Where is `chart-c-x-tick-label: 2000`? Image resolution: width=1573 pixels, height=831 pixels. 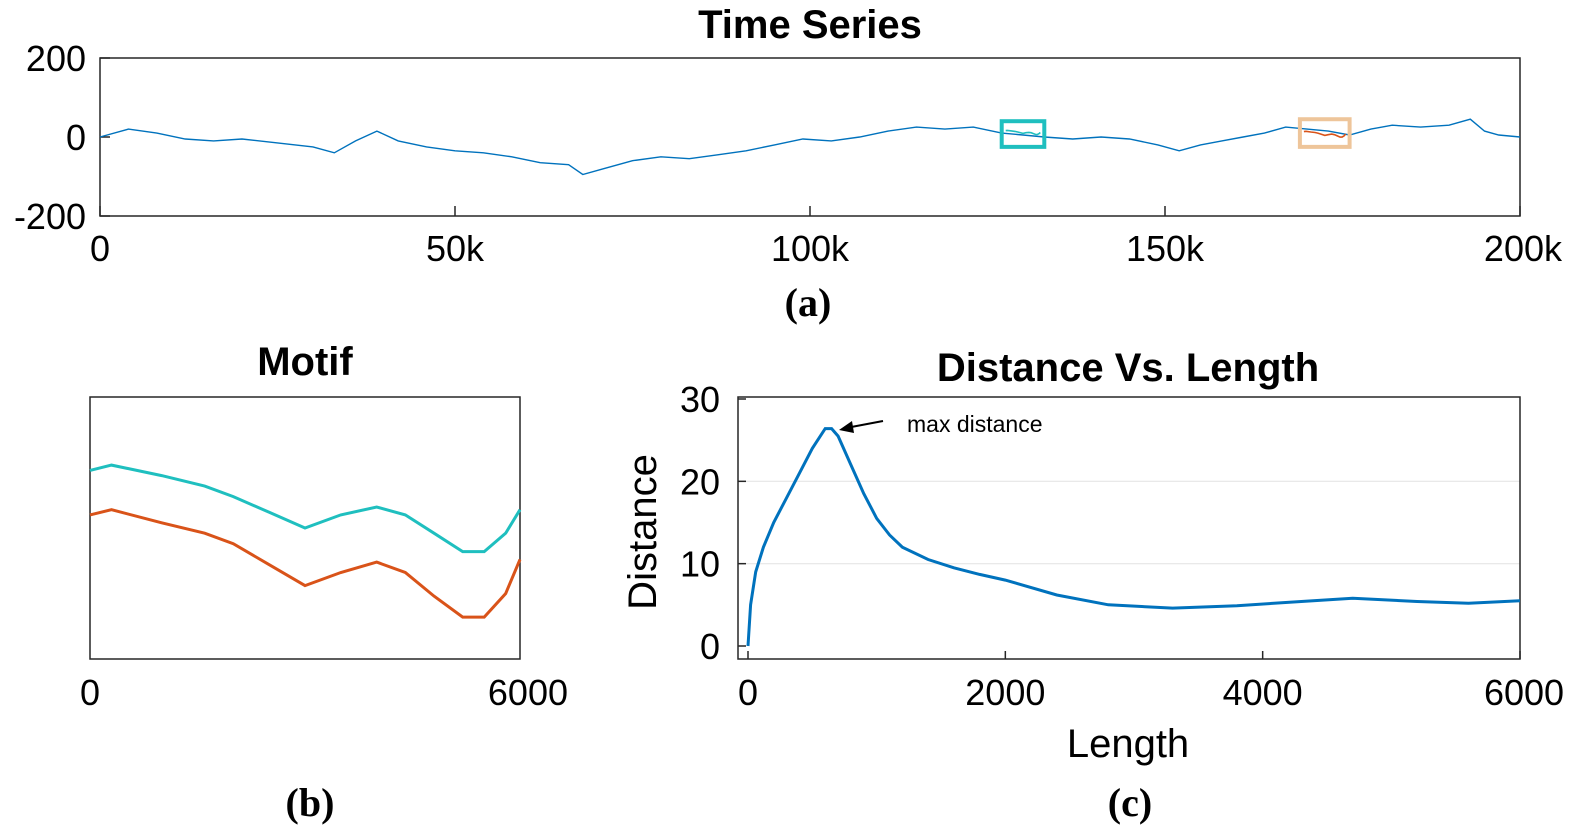
chart-c-x-tick-label: 2000 is located at coordinates (1005, 692).